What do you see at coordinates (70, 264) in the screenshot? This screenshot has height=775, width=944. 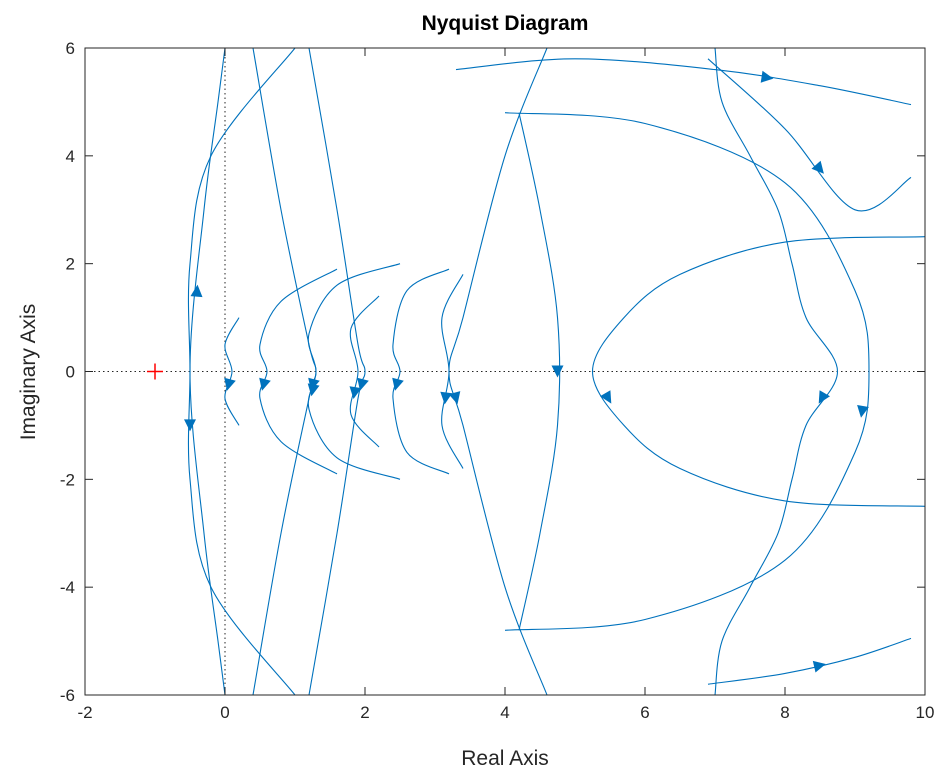 I see `y-tick-label: 2` at bounding box center [70, 264].